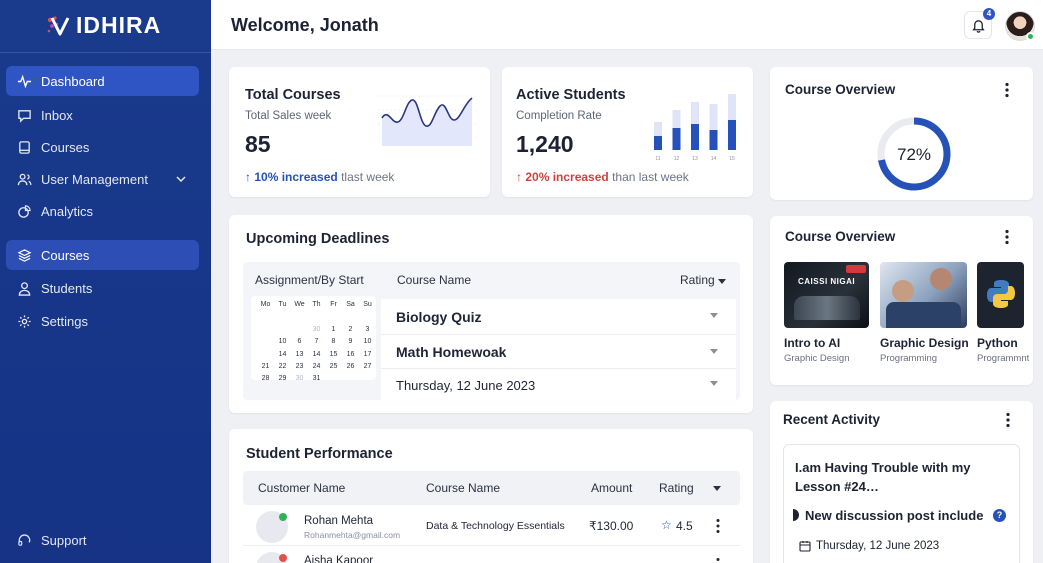  What do you see at coordinates (812, 343) in the screenshot?
I see `course-title: Intro to AI` at bounding box center [812, 343].